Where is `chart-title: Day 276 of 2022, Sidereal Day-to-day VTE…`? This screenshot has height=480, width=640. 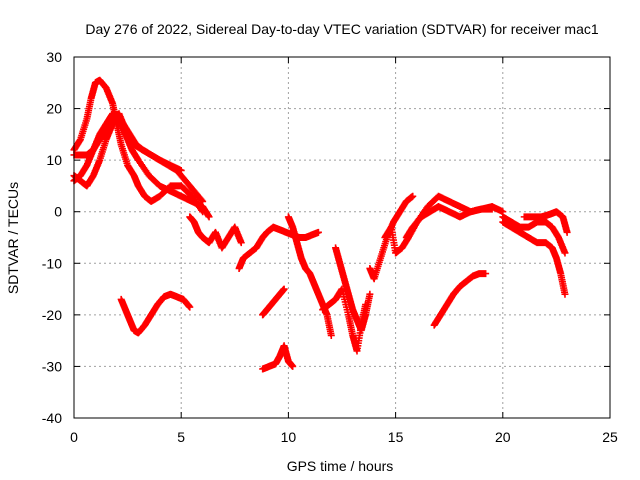 chart-title: Day 276 of 2022, Sidereal Day-to-day VTE… is located at coordinates (341, 29).